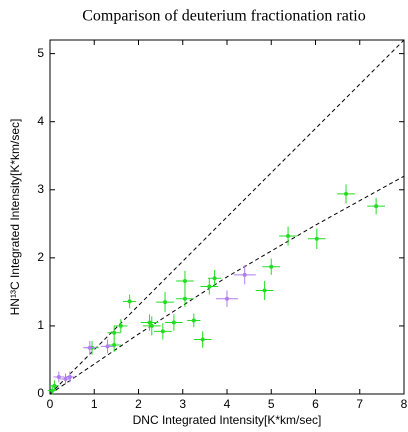 The height and width of the screenshot is (432, 408). Describe the element at coordinates (404, 404) in the screenshot. I see `x-tick-label: 8` at that location.